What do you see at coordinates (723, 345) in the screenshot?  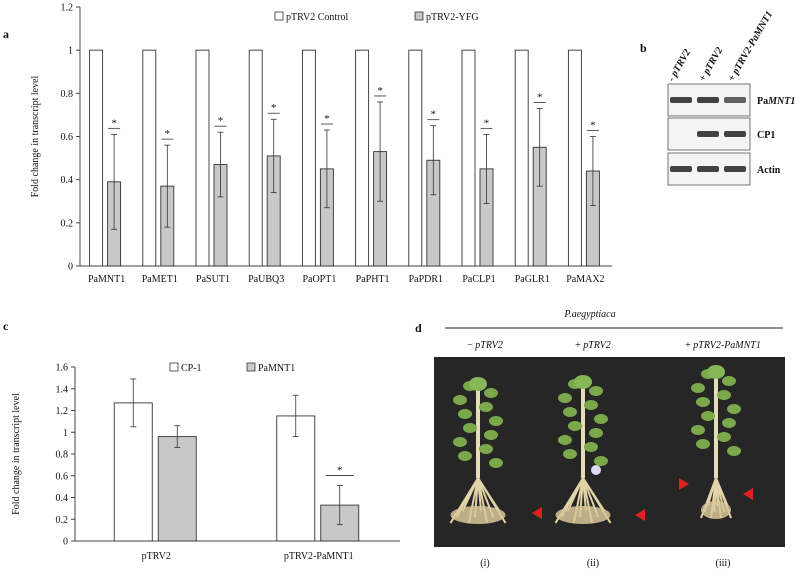 I see `group-label-3: + pTRV2-PaMNT1` at bounding box center [723, 345].